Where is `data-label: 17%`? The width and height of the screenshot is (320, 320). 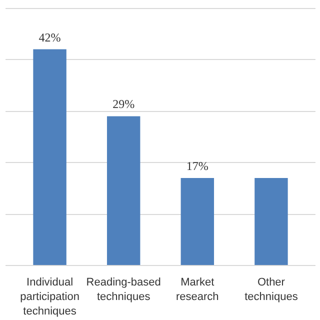 data-label: 17% is located at coordinates (197, 165).